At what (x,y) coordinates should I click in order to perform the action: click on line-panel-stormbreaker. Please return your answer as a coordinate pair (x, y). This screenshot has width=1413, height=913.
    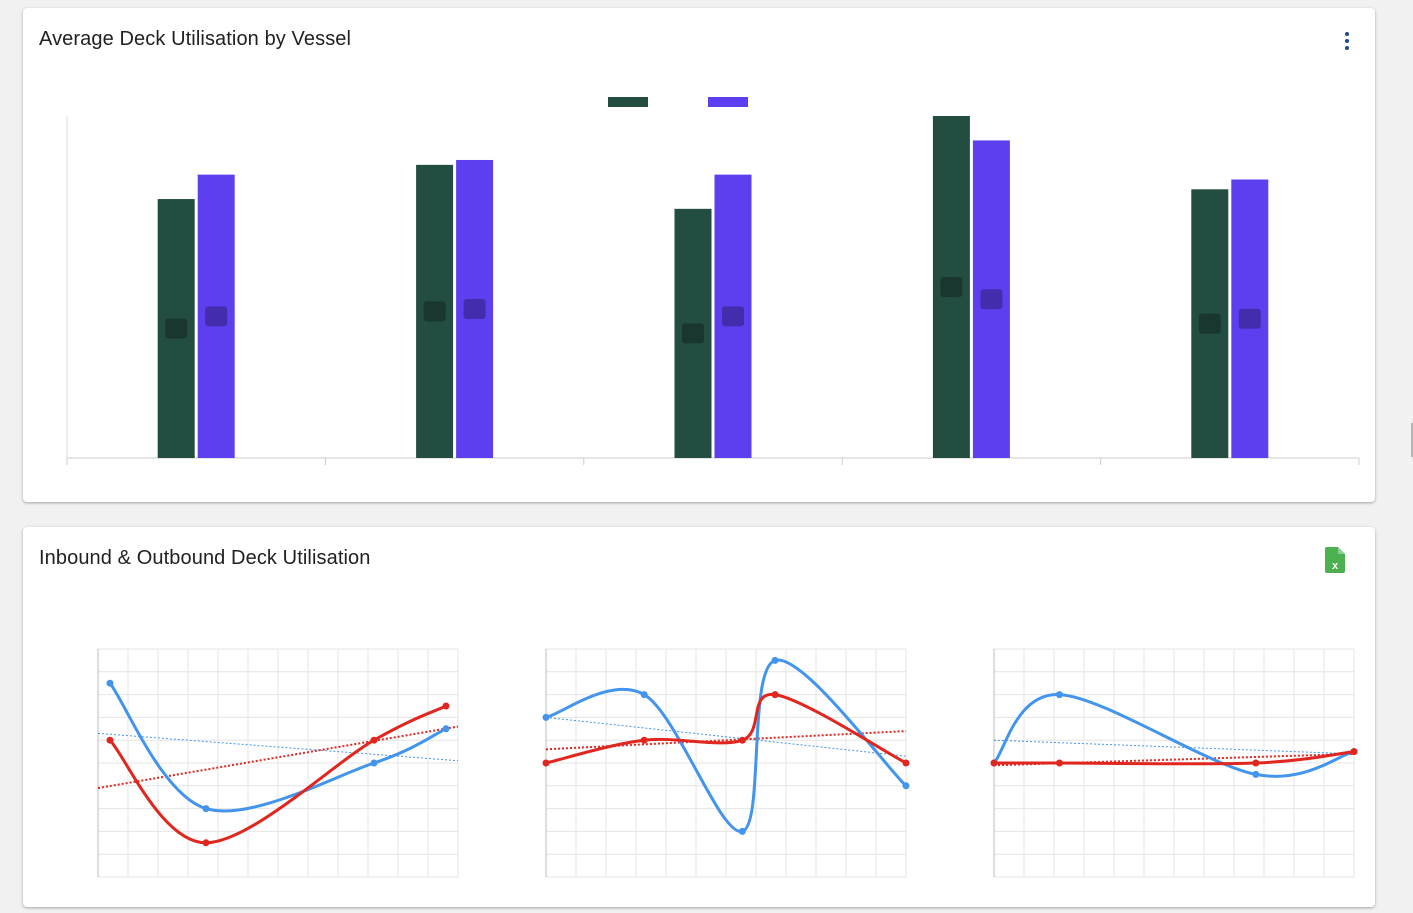
    Looking at the image, I should click on (1159, 763).